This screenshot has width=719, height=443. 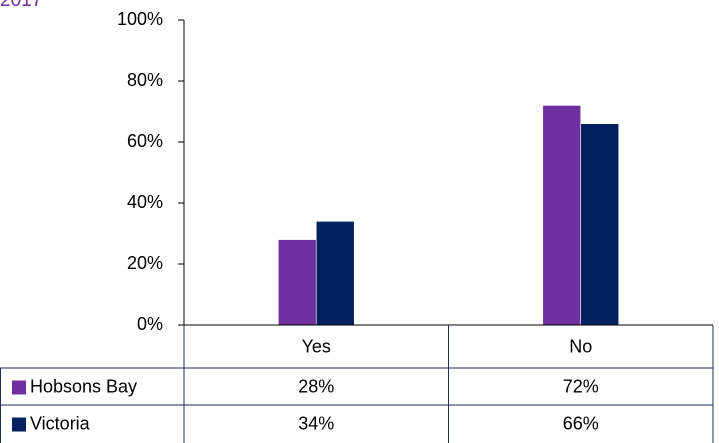 What do you see at coordinates (145, 263) in the screenshot?
I see `y-tick-label: 20%` at bounding box center [145, 263].